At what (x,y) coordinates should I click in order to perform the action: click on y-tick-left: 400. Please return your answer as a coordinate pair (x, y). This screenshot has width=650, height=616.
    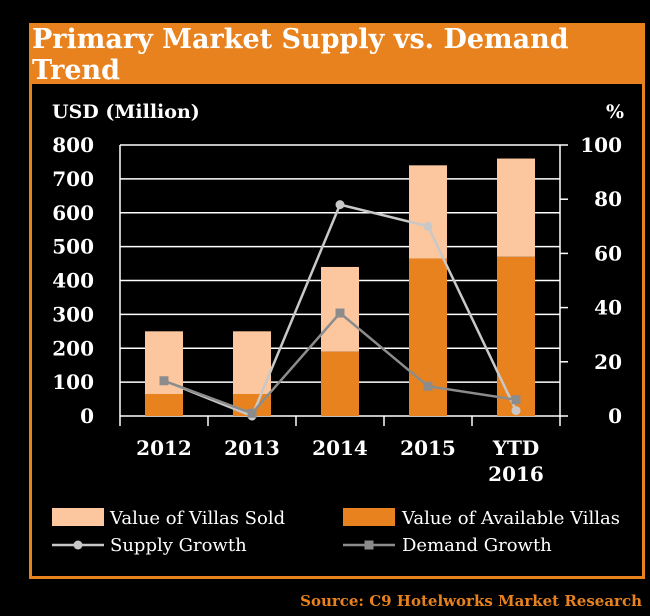
    Looking at the image, I should click on (73, 281).